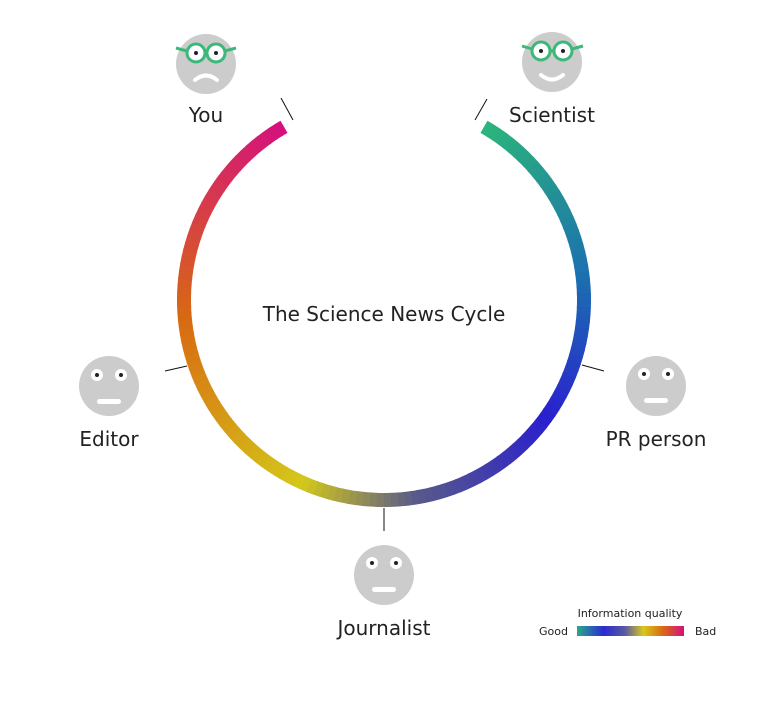  I want to click on diagram-title: The Science News Cycle, so click(384, 314).